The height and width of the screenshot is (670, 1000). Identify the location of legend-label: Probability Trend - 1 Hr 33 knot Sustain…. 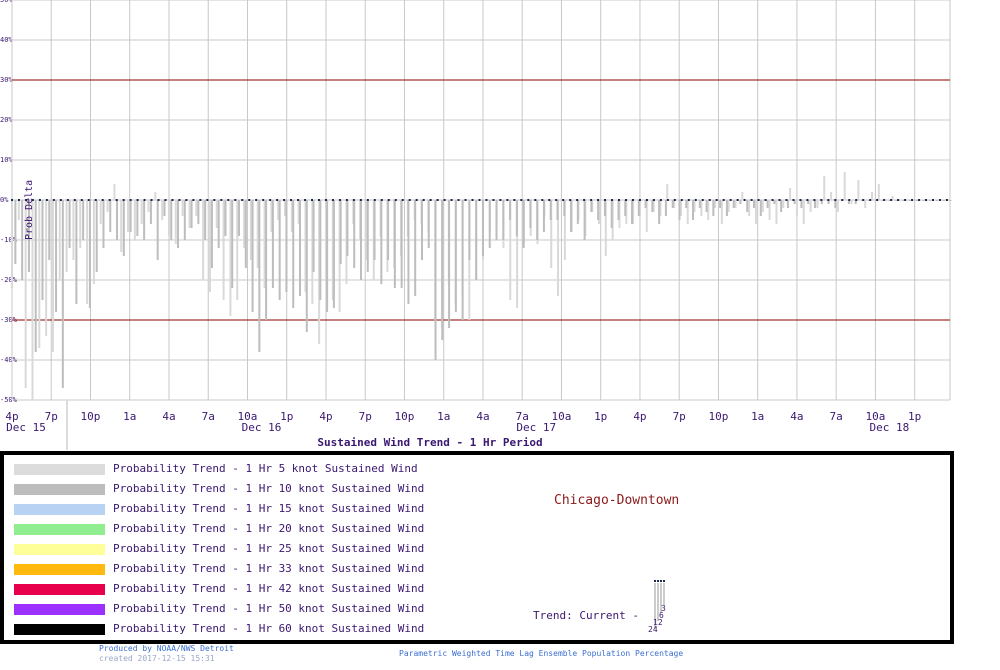
(269, 568).